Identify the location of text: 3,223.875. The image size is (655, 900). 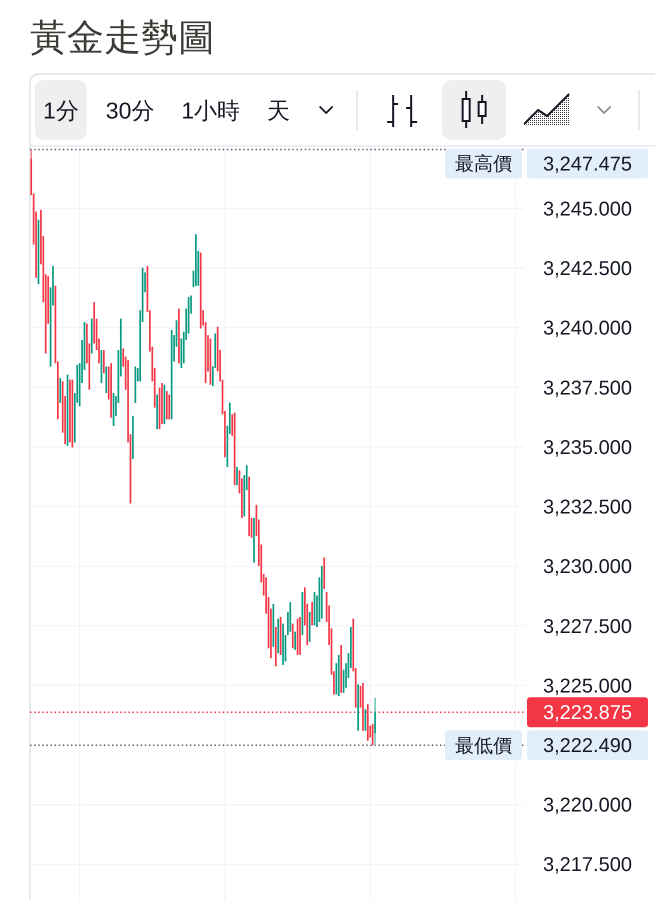
(587, 713).